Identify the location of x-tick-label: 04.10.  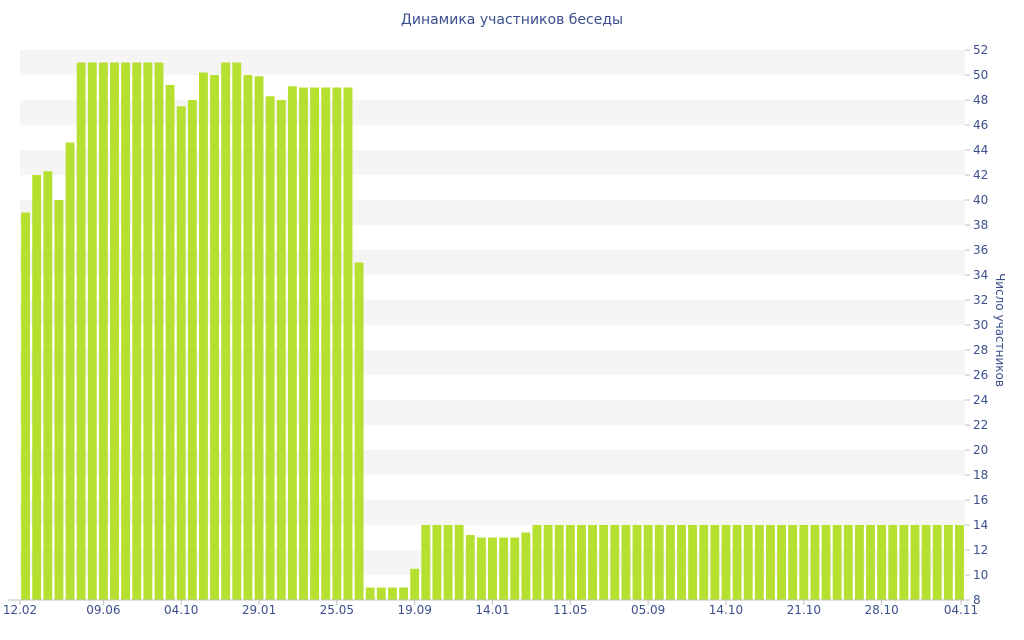
(181, 610).